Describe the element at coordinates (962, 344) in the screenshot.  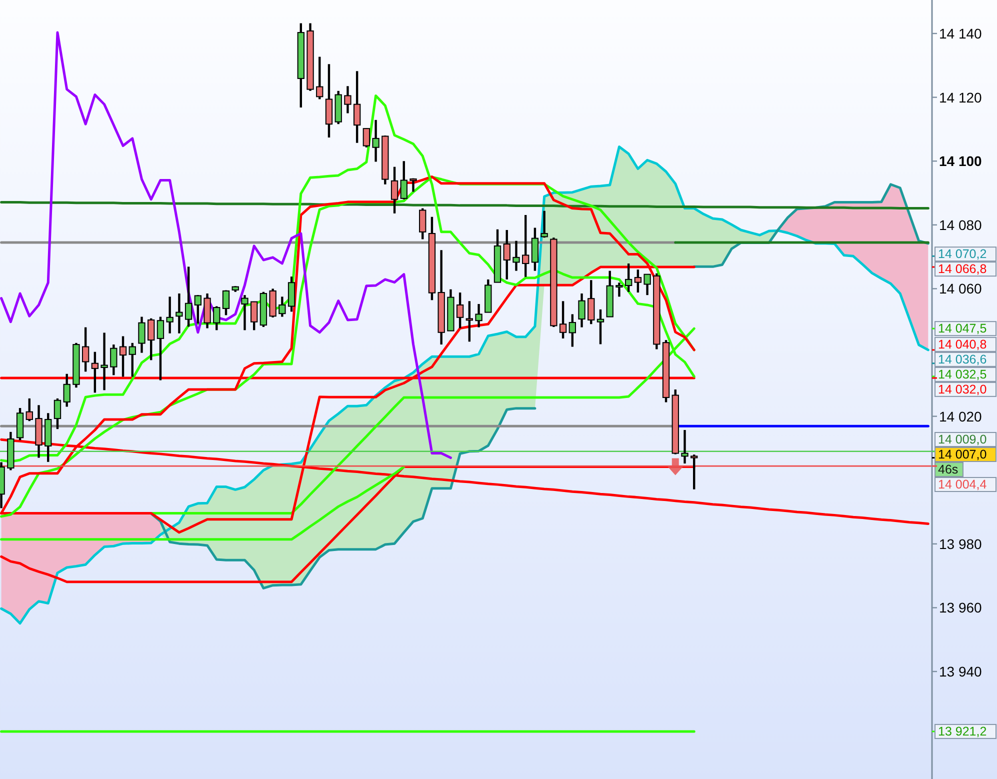
I see `text: 14 040,8` at that location.